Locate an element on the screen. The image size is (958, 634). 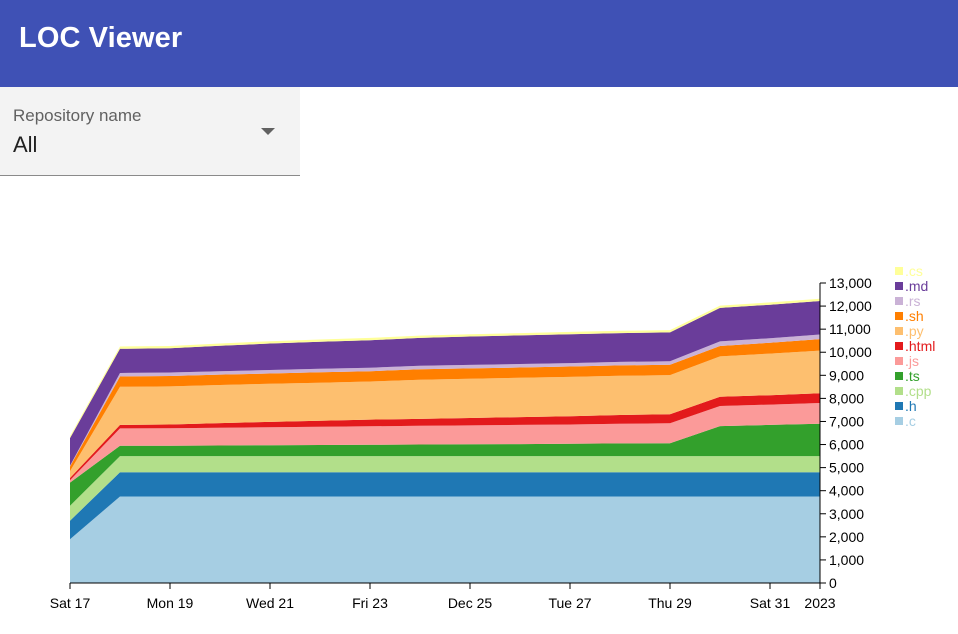
legend-label: .md is located at coordinates (916, 286).